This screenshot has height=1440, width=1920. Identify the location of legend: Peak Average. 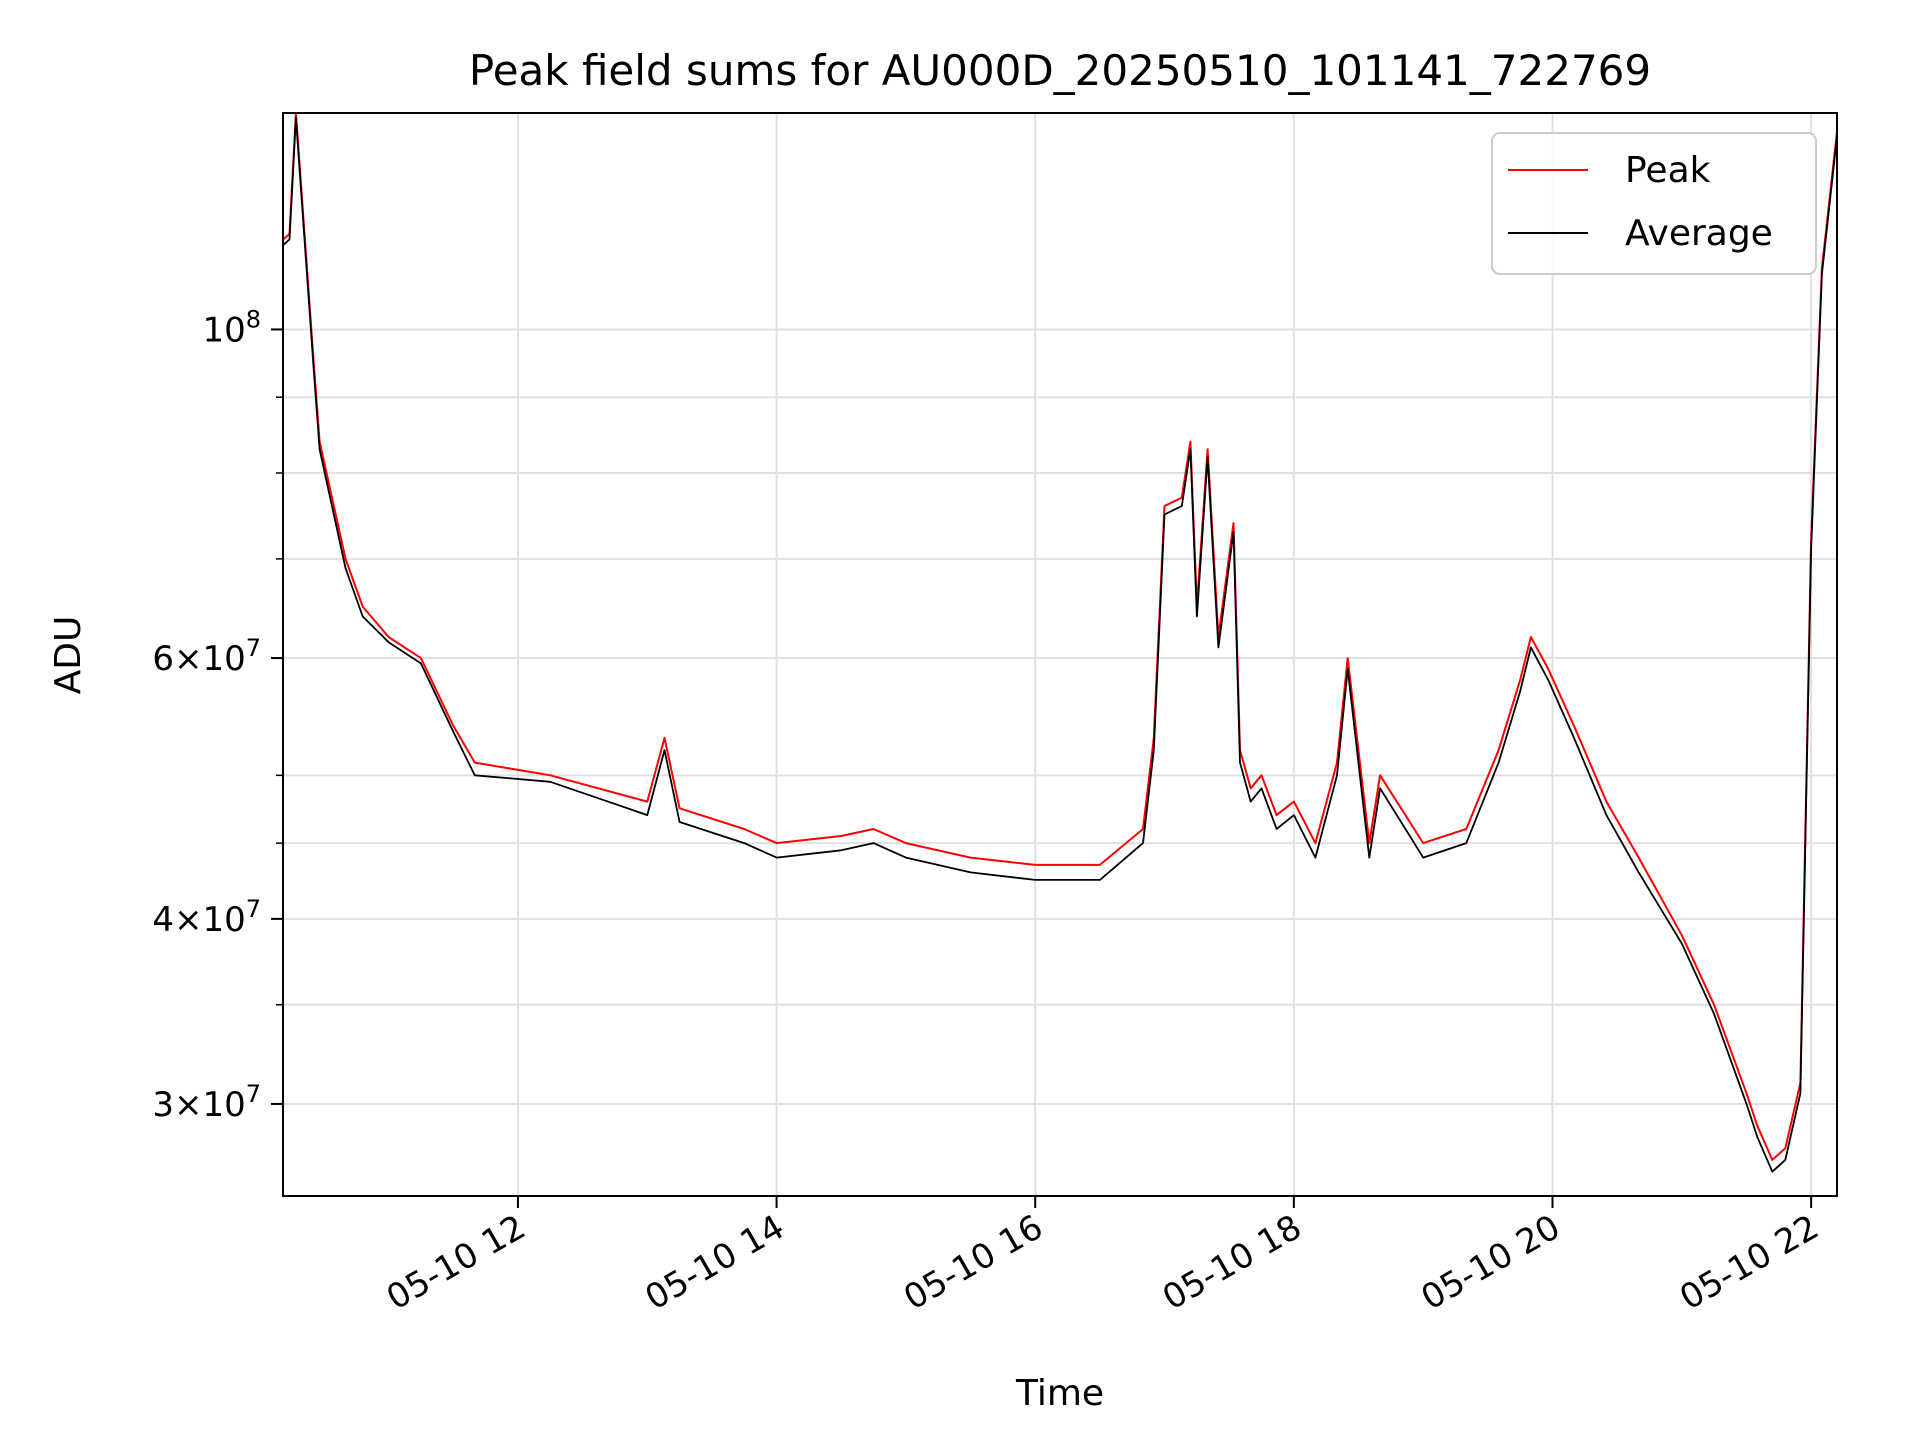
(1654, 203).